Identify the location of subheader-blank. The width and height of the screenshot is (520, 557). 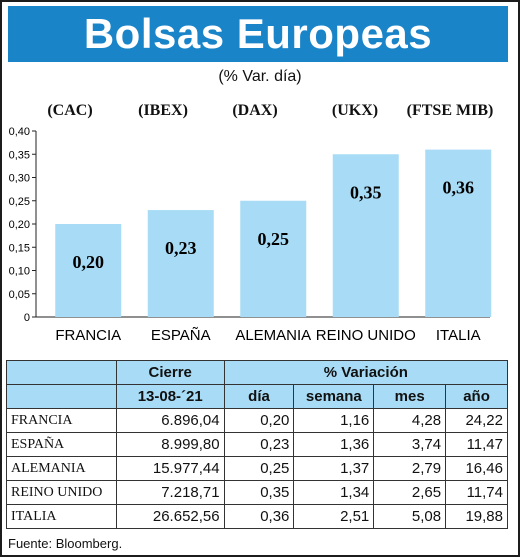
(61, 396).